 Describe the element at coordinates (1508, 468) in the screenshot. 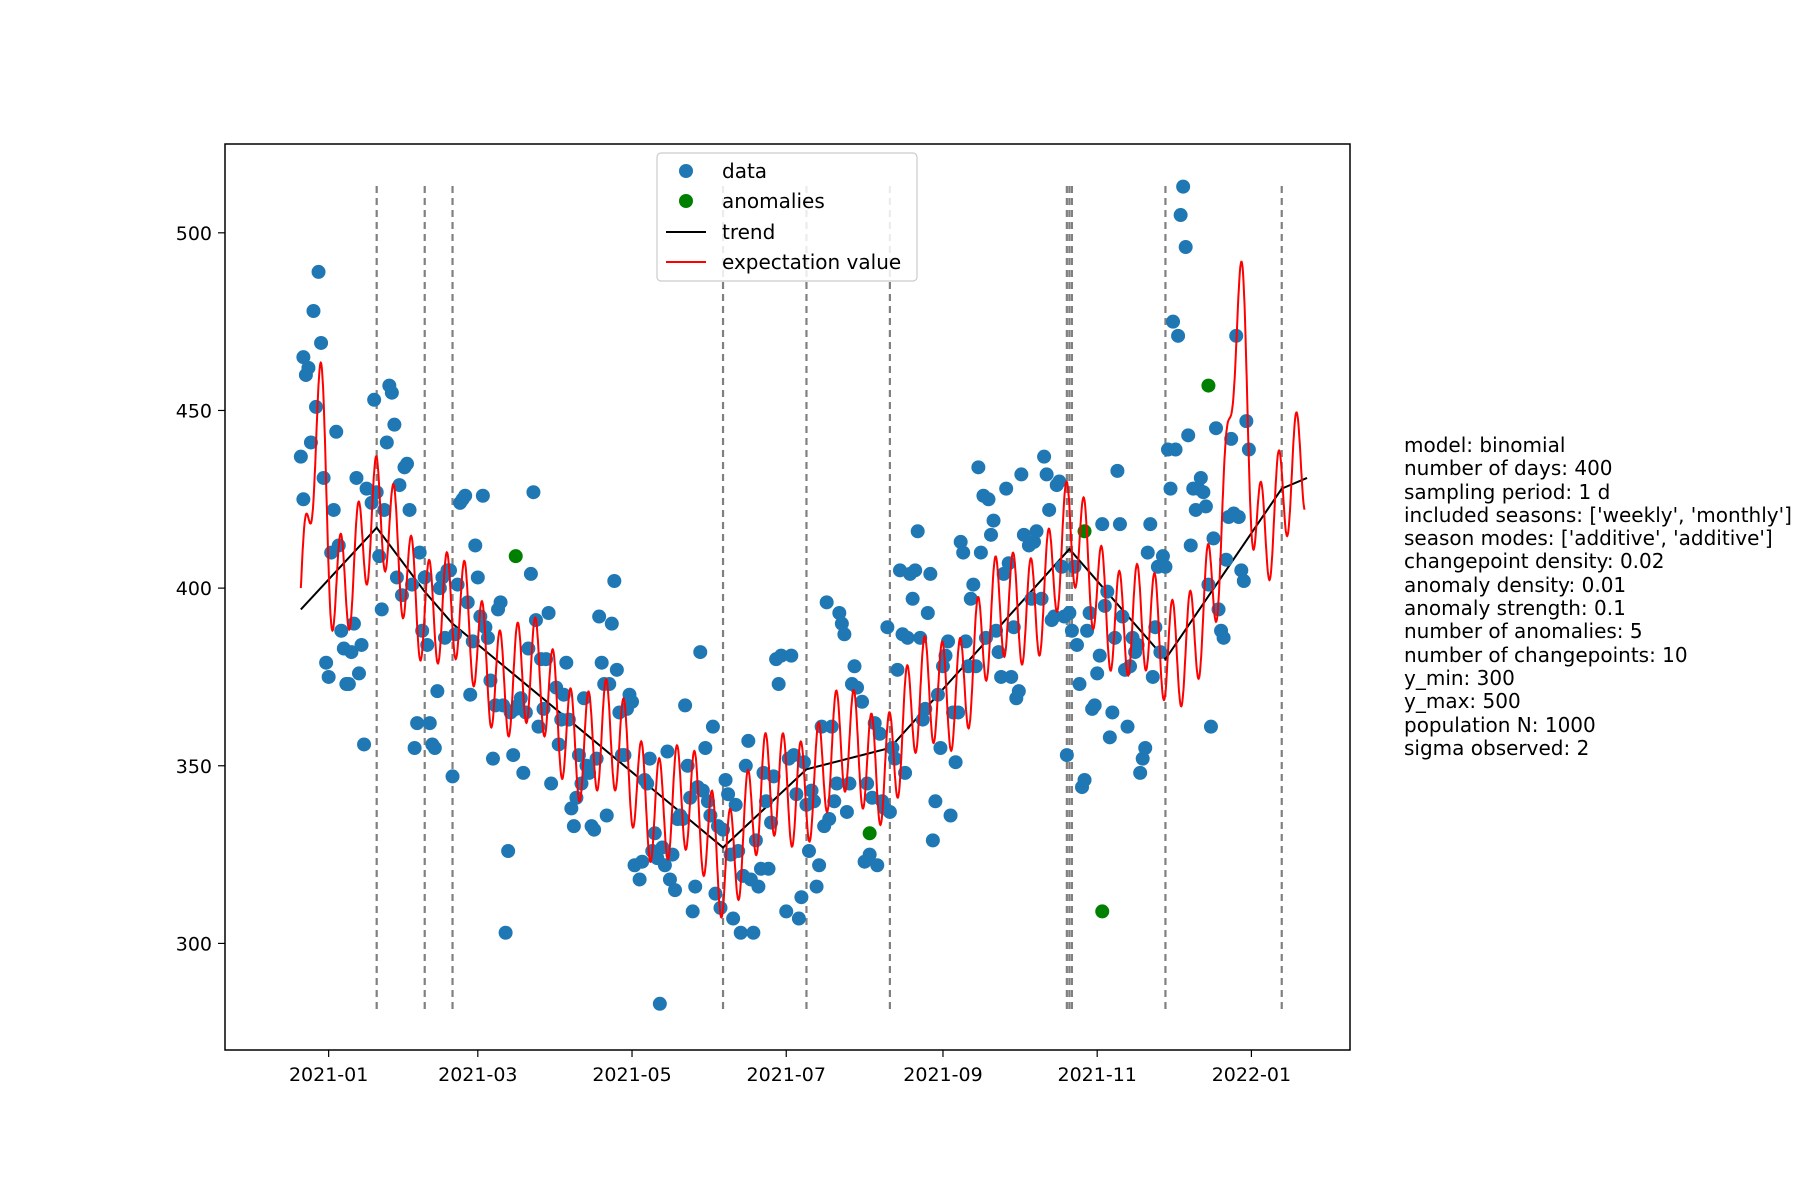

I see `info-line: number of days: 400` at that location.